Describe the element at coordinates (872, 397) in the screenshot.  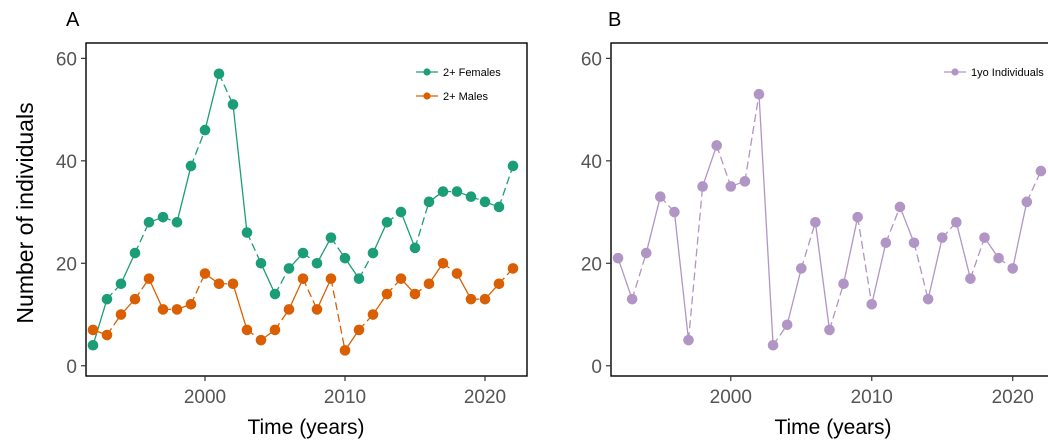
I see `panel-b-x-tick-label: 2010` at that location.